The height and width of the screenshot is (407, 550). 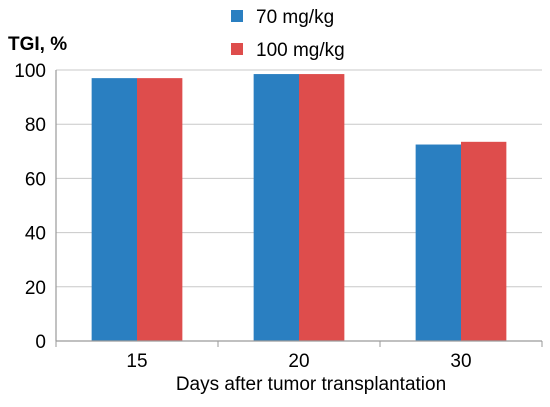 I want to click on y-tick-label: 100, so click(x=30, y=71).